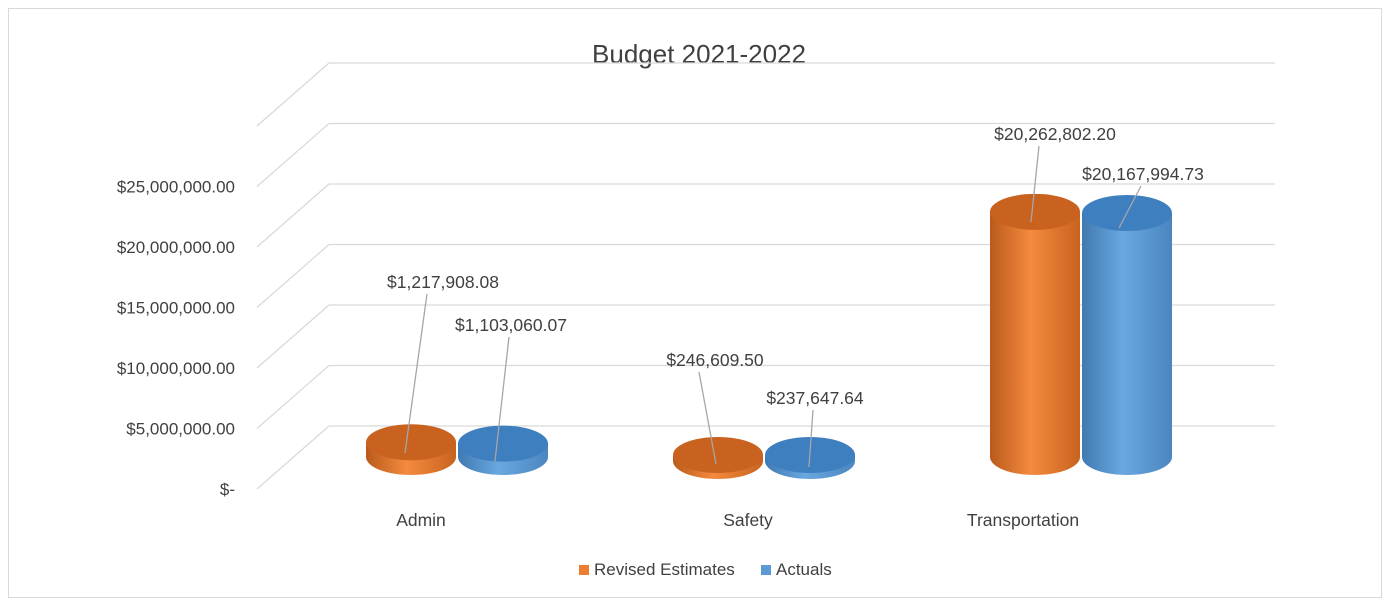 This screenshot has width=1391, height=606. I want to click on y-tick-label: $5,000,000.00, so click(180, 429).